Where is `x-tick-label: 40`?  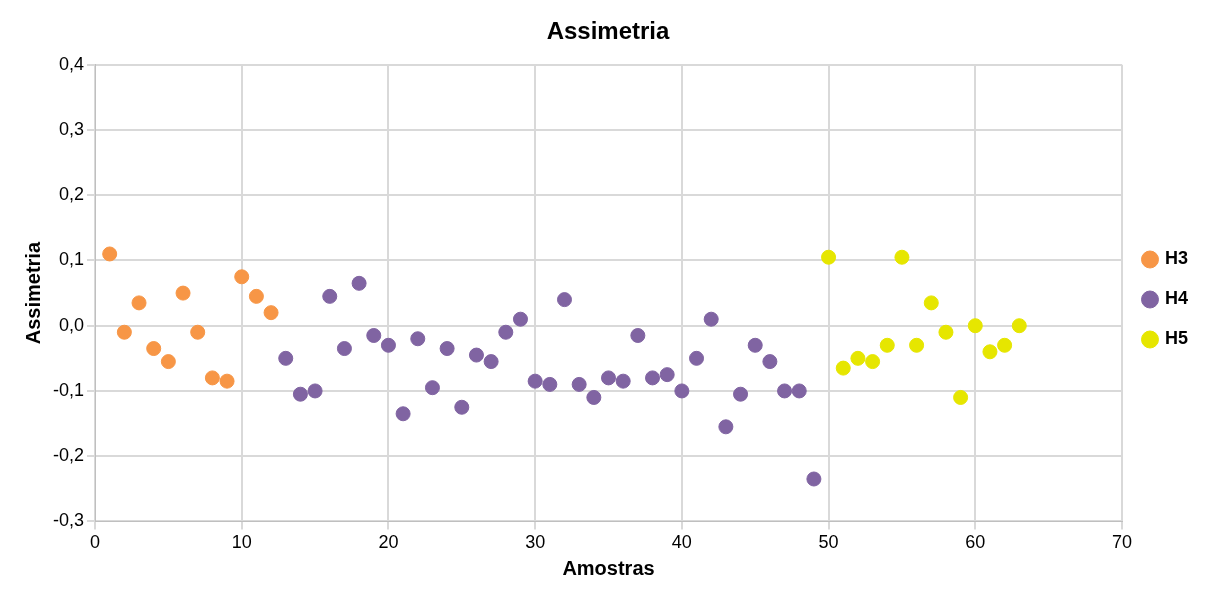
x-tick-label: 40 is located at coordinates (681, 542).